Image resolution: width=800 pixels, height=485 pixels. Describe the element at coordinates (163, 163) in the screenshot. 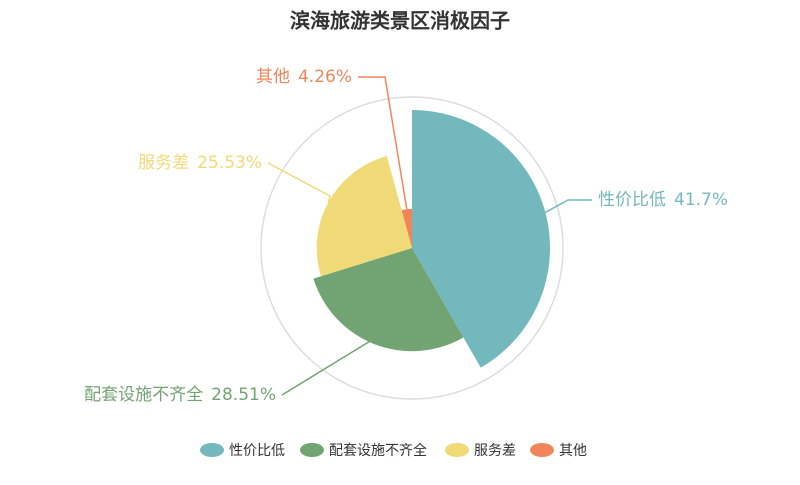

I see `slice-name: 服务差` at that location.